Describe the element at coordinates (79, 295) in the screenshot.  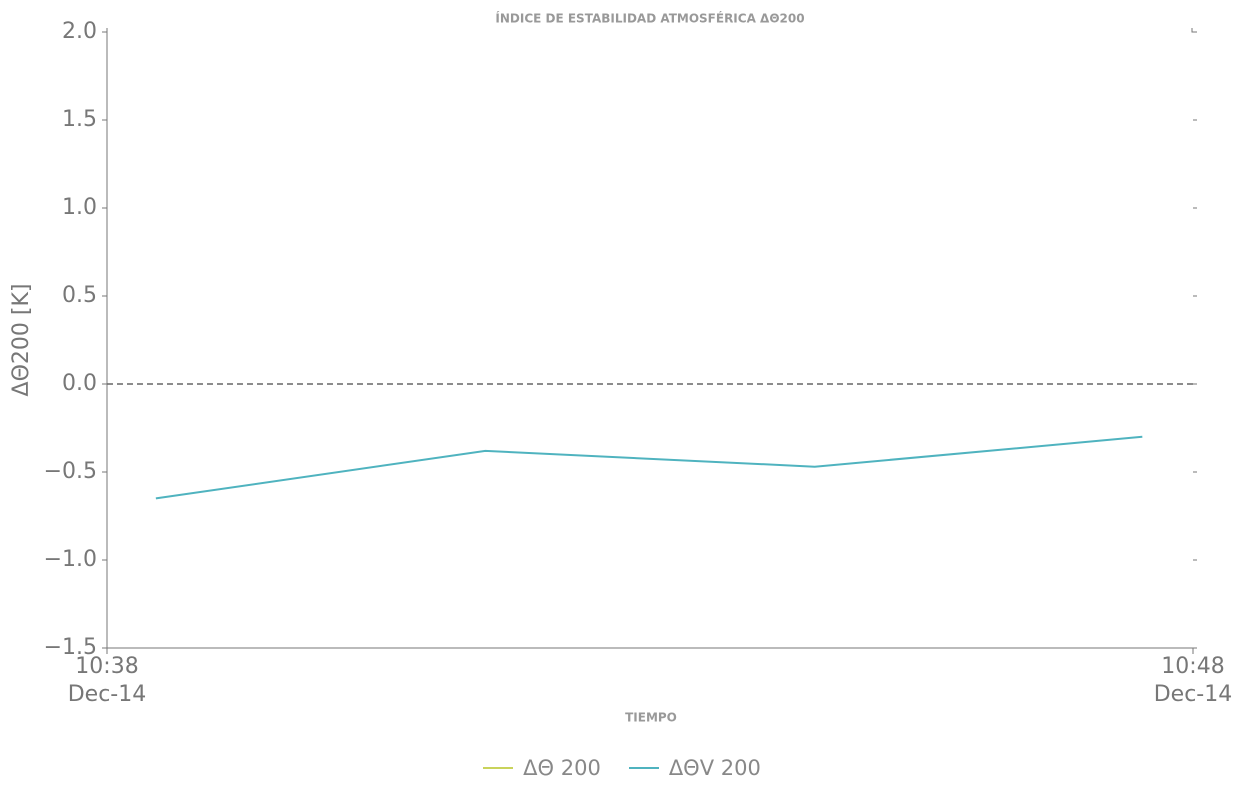
I see `y-tick-label: 0.5` at that location.